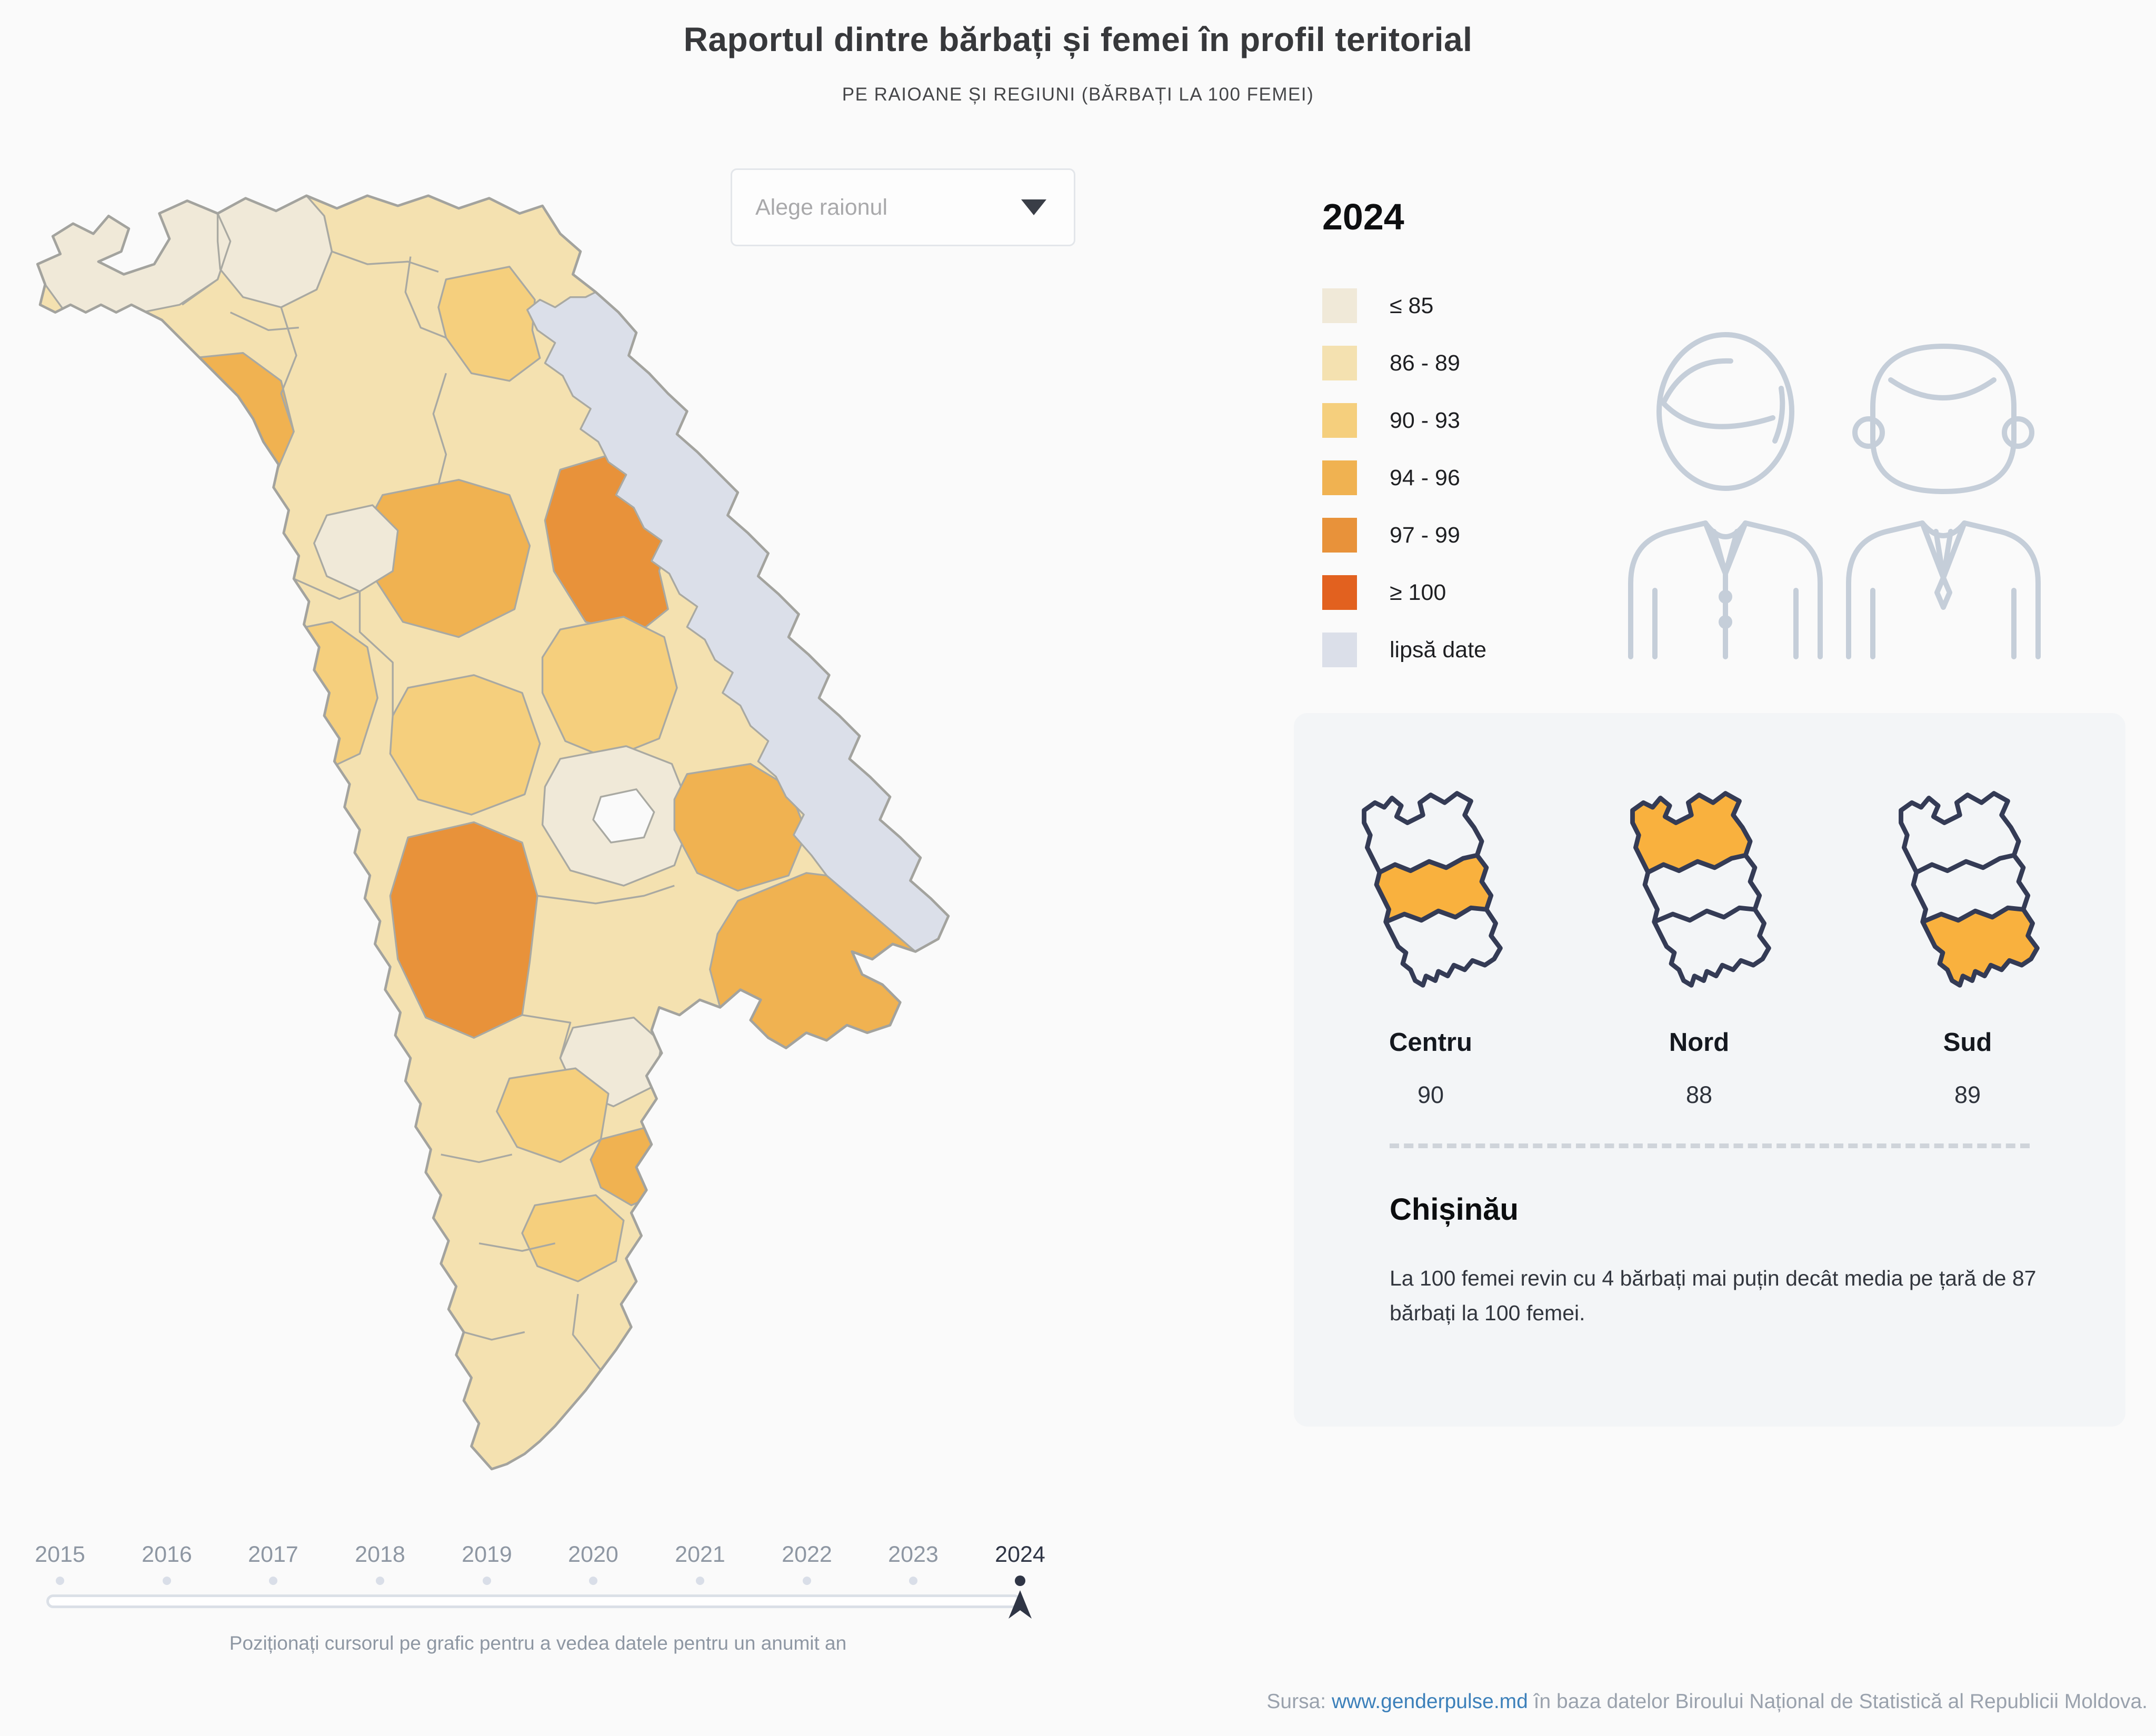 The width and height of the screenshot is (2156, 1736). Describe the element at coordinates (1425, 477) in the screenshot. I see `legend-label: 94 - 96` at that location.